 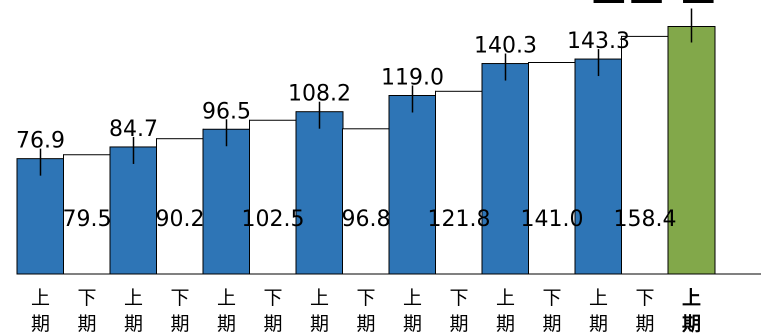 What do you see at coordinates (319, 298) in the screenshot?
I see `tick-top-6: 上` at bounding box center [319, 298].